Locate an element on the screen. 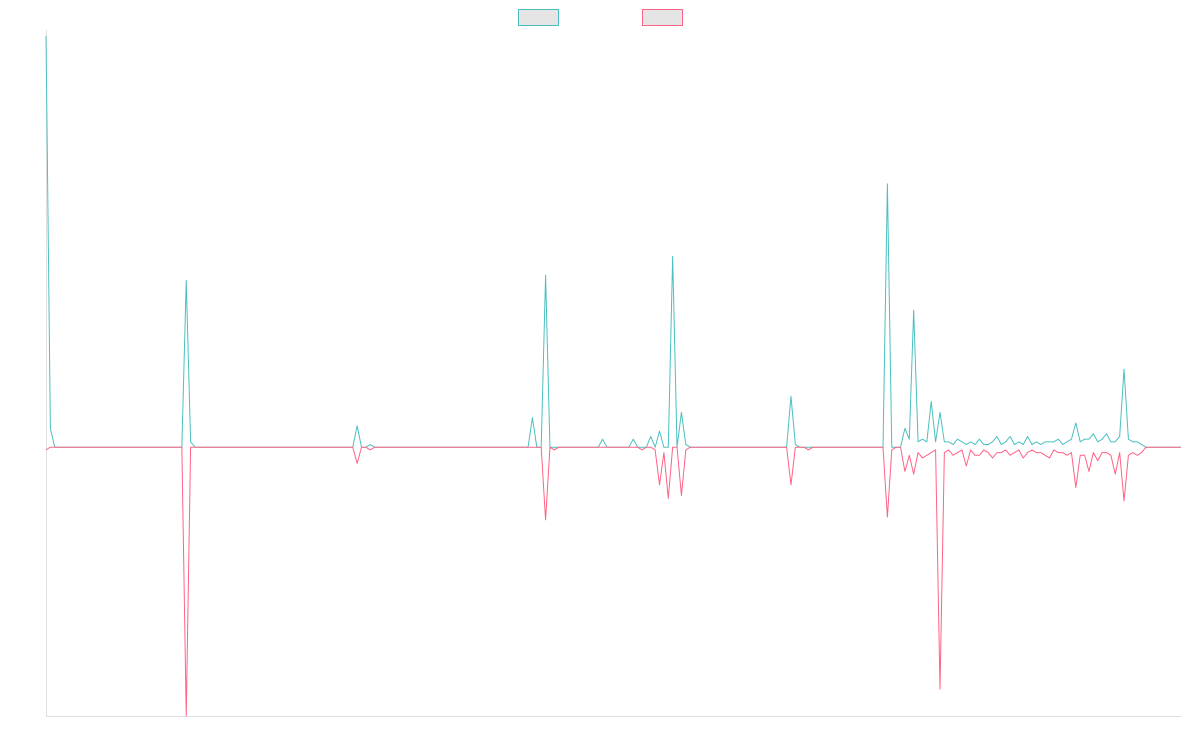 This screenshot has height=750, width=1200. legend is located at coordinates (600, 17).